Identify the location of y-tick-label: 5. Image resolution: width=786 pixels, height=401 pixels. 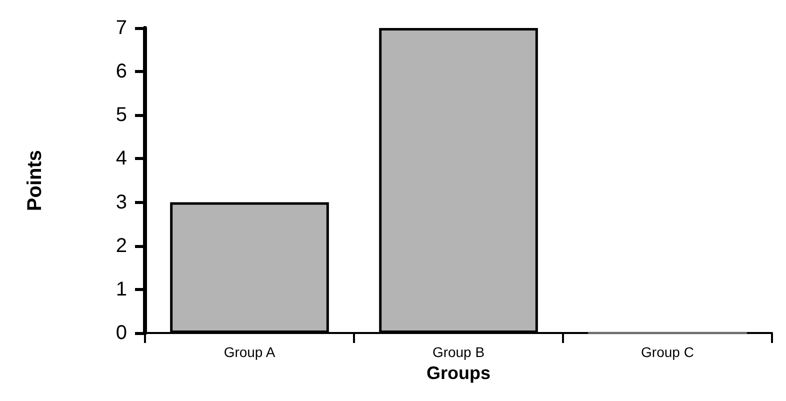
(121, 115).